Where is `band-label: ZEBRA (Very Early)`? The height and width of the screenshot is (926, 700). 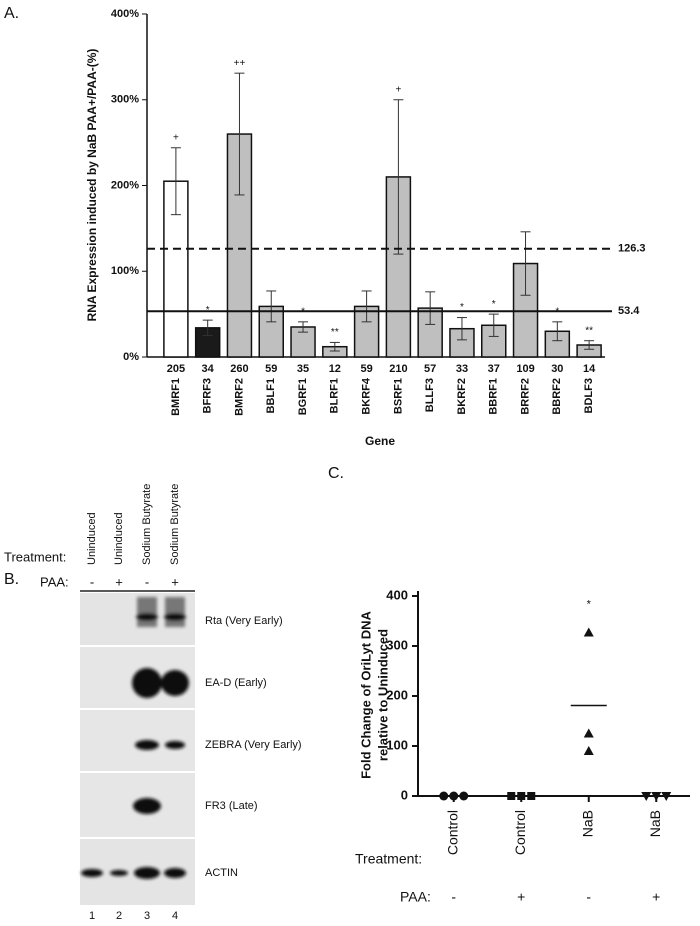
band-label: ZEBRA (Very Early) is located at coordinates (253, 745).